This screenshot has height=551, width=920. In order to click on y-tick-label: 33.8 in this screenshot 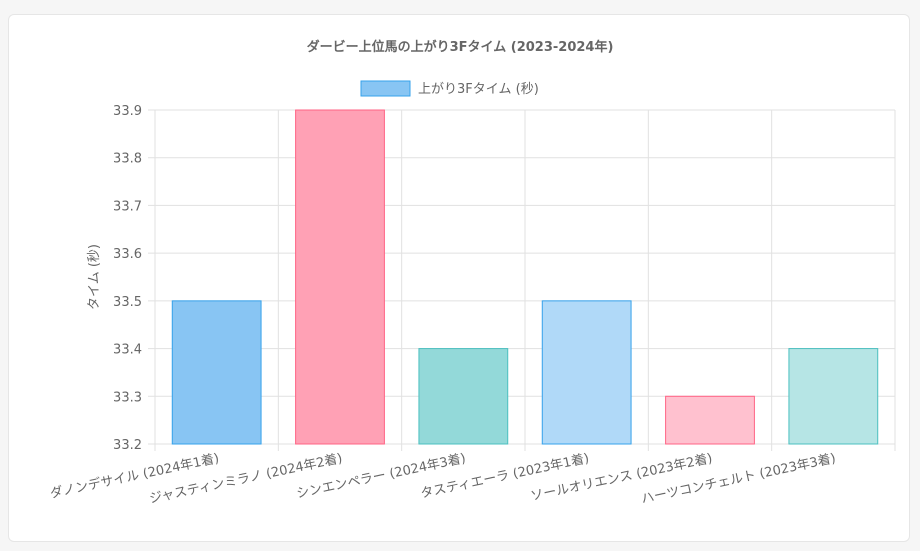, I will do `click(127, 159)`.